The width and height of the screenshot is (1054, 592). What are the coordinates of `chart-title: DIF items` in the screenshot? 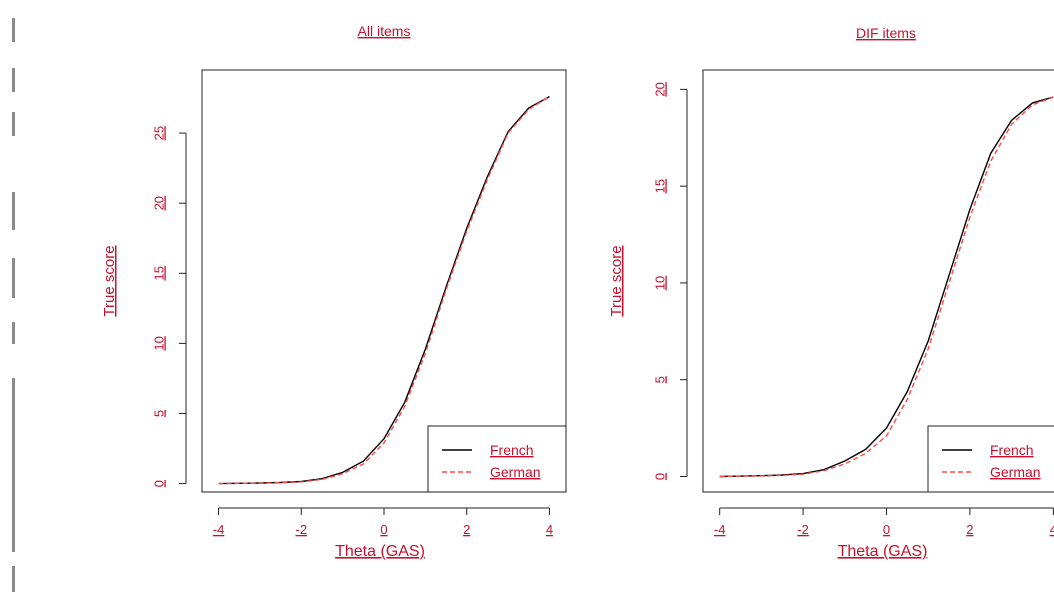 It's located at (886, 33).